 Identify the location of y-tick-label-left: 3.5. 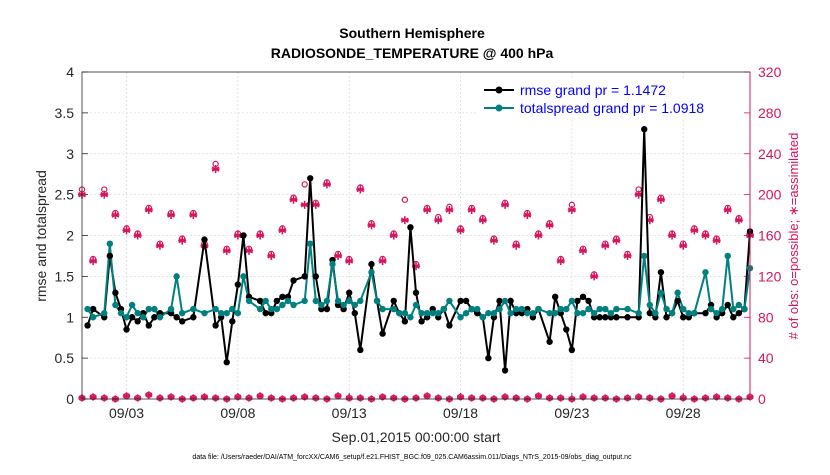
(65, 113).